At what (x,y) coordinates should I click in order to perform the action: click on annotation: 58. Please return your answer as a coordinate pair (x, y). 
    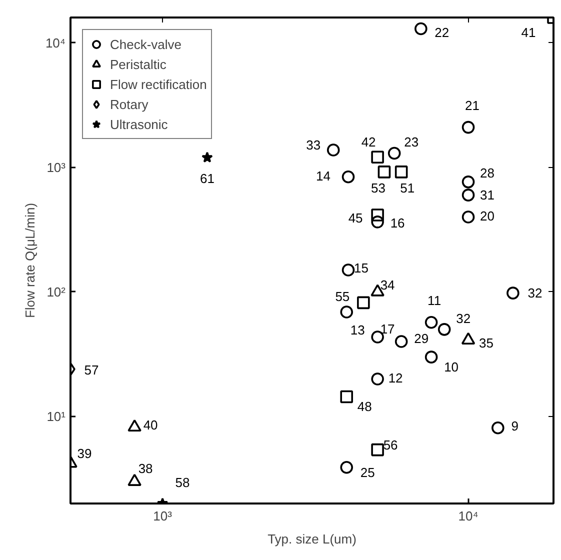
    Looking at the image, I should click on (182, 482).